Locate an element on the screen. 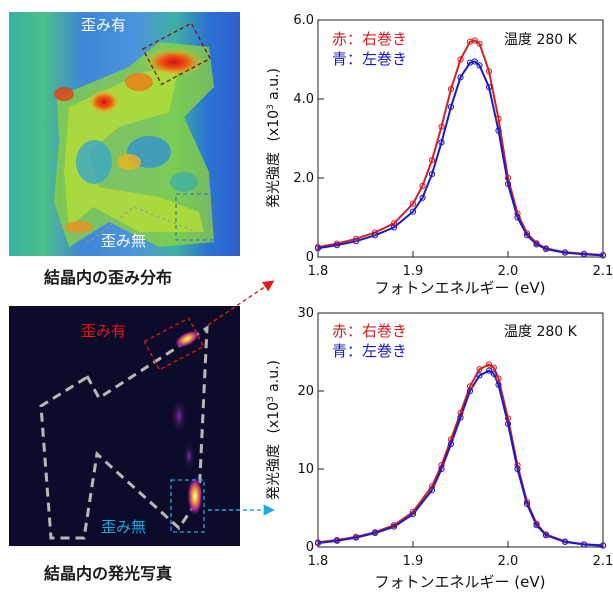  photo-strained-box is located at coordinates (174, 344).